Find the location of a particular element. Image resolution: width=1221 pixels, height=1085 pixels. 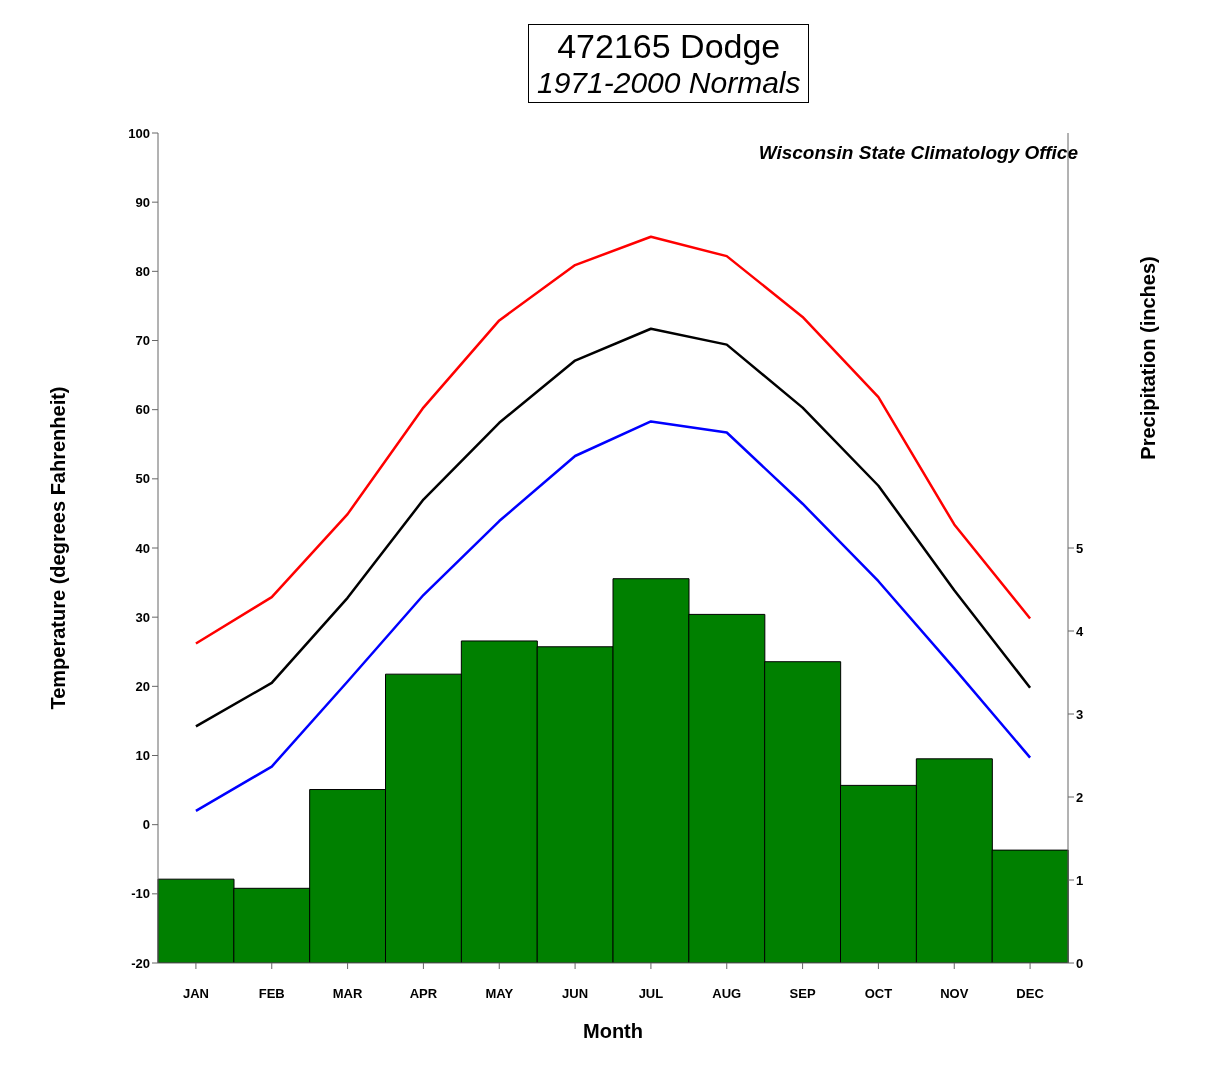

y-axis-title: Temperature (degrees Fahrenheit) is located at coordinates (58, 548).